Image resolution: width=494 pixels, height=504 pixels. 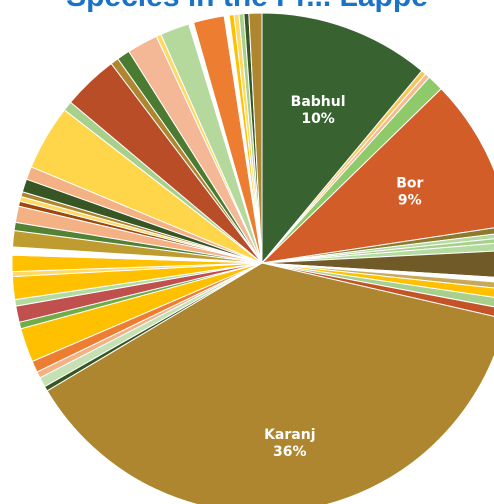 I want to click on slice-label-percent: 36%, so click(x=290, y=452).